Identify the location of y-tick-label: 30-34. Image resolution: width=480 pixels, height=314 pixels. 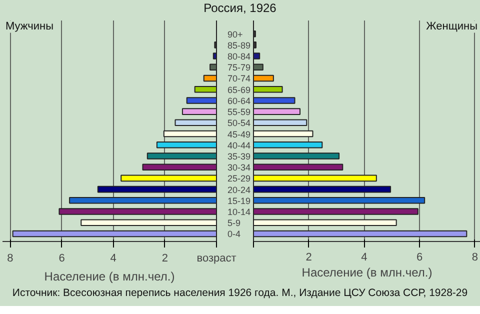
(239, 167).